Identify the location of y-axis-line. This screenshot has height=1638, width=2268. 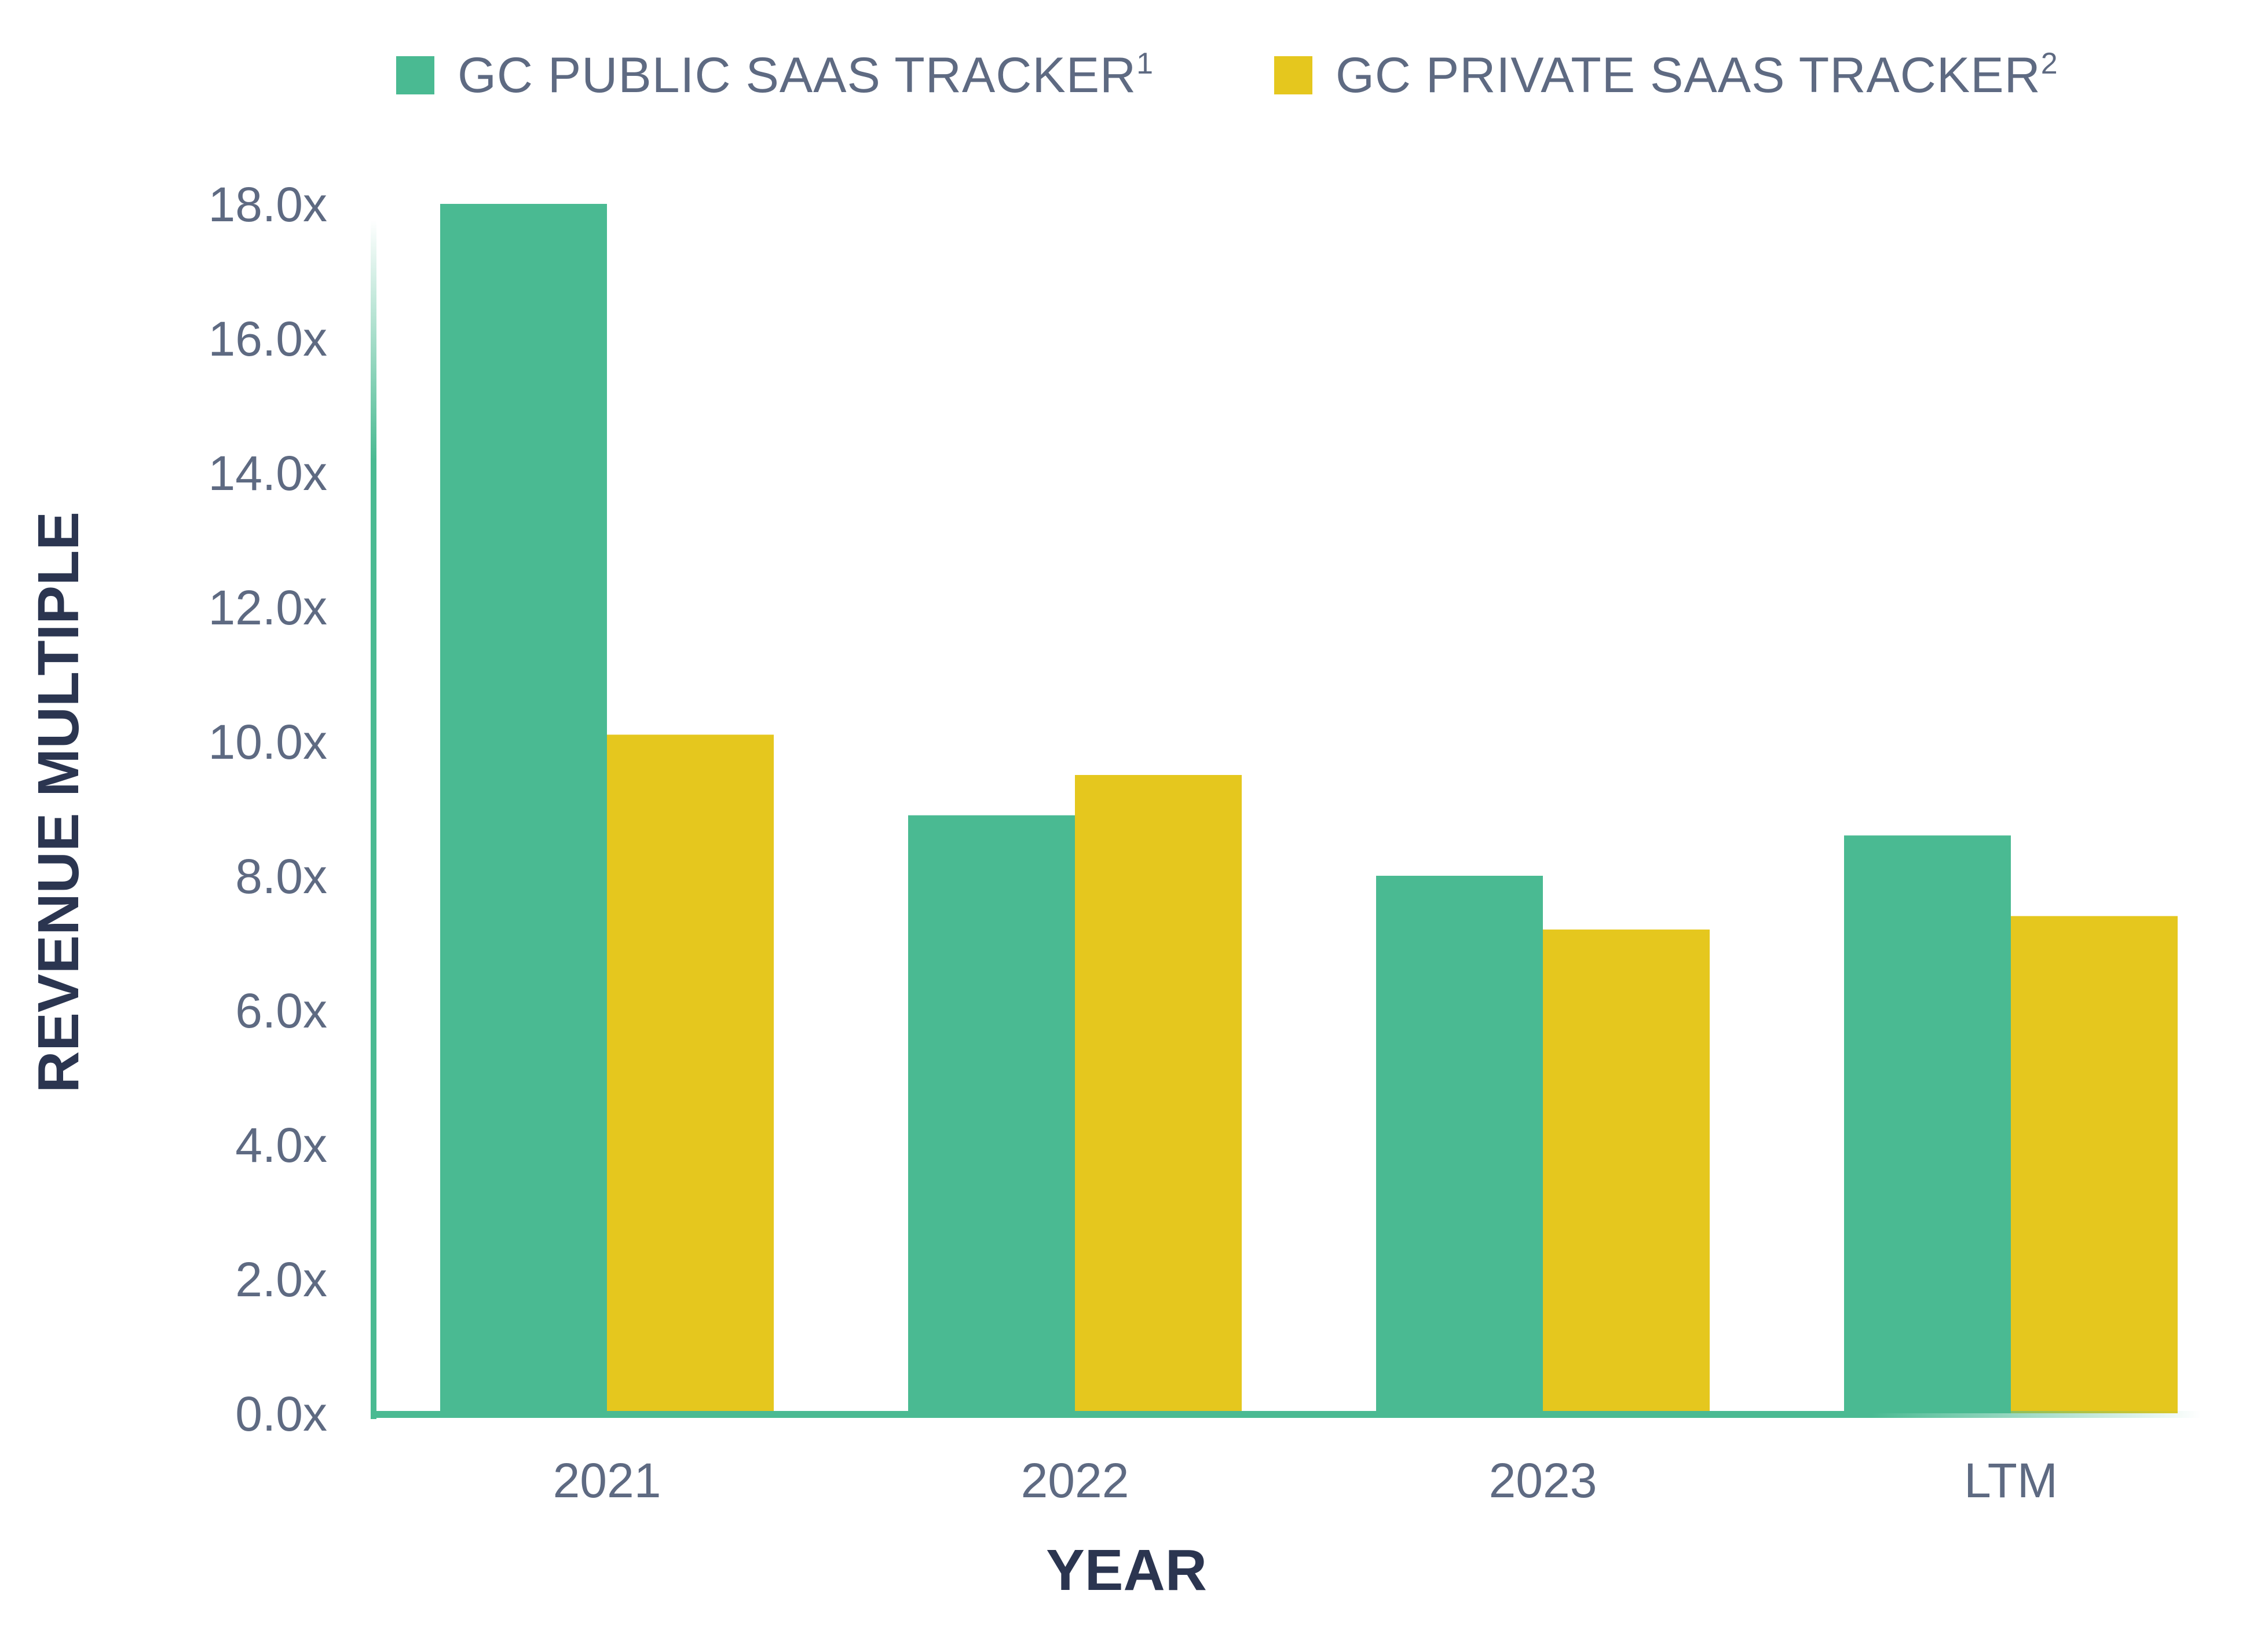
(374, 819).